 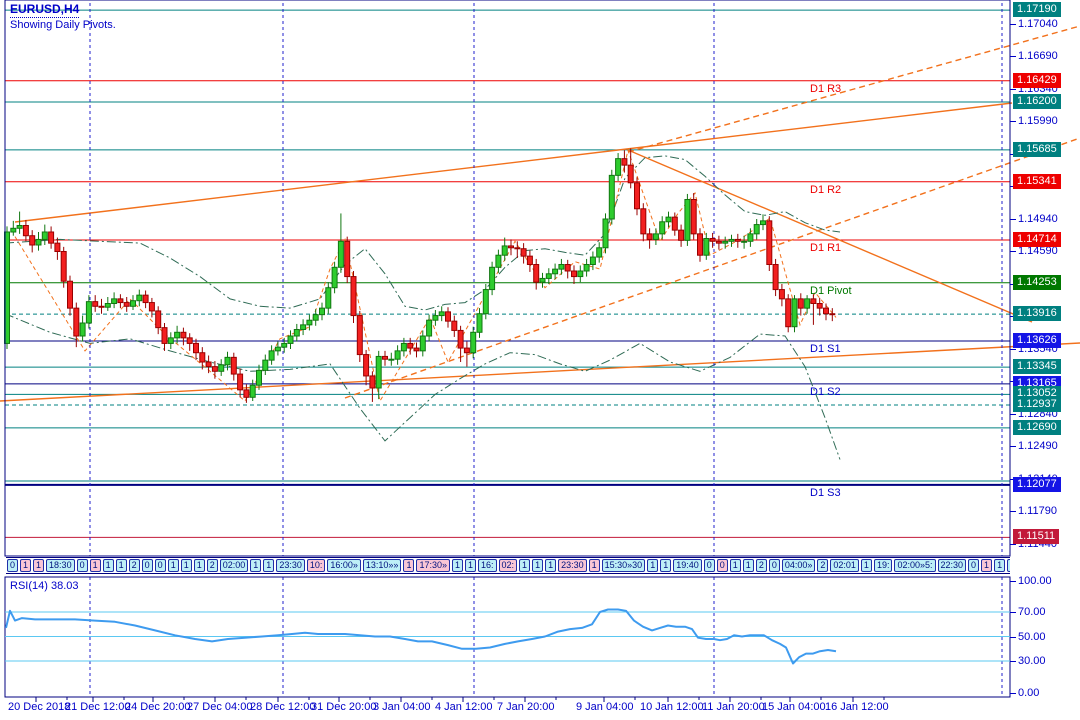 What do you see at coordinates (853, 89) in the screenshot?
I see `orange-dashed-trendline` at bounding box center [853, 89].